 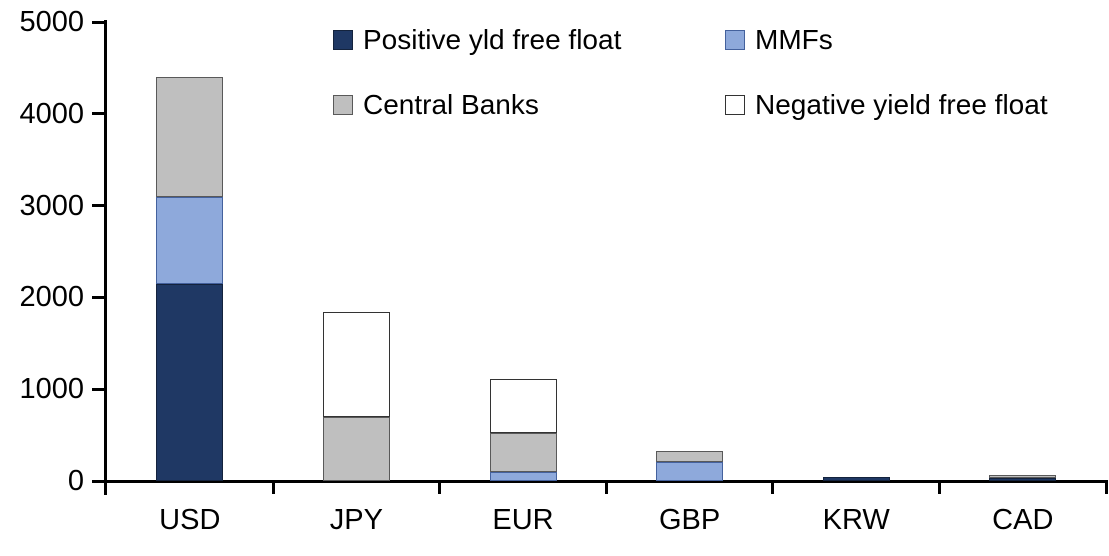 What do you see at coordinates (356, 520) in the screenshot?
I see `x-category-label-jpy: JPY` at bounding box center [356, 520].